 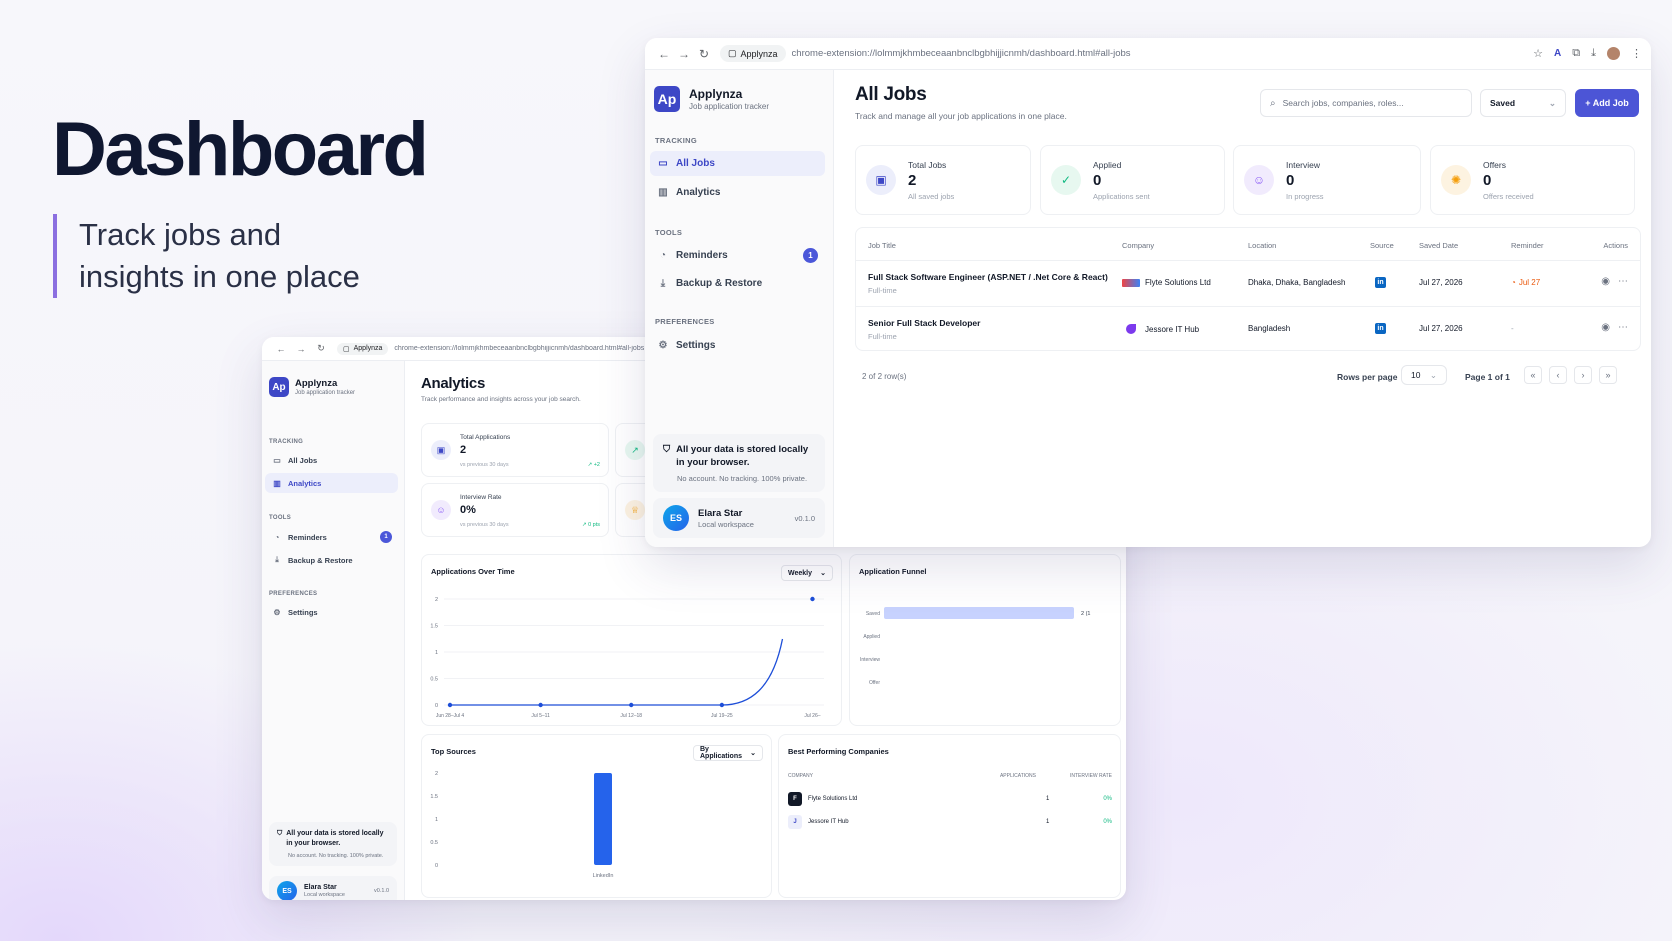 What do you see at coordinates (696, 345) in the screenshot?
I see `sidebar-item-label: Settings` at bounding box center [696, 345].